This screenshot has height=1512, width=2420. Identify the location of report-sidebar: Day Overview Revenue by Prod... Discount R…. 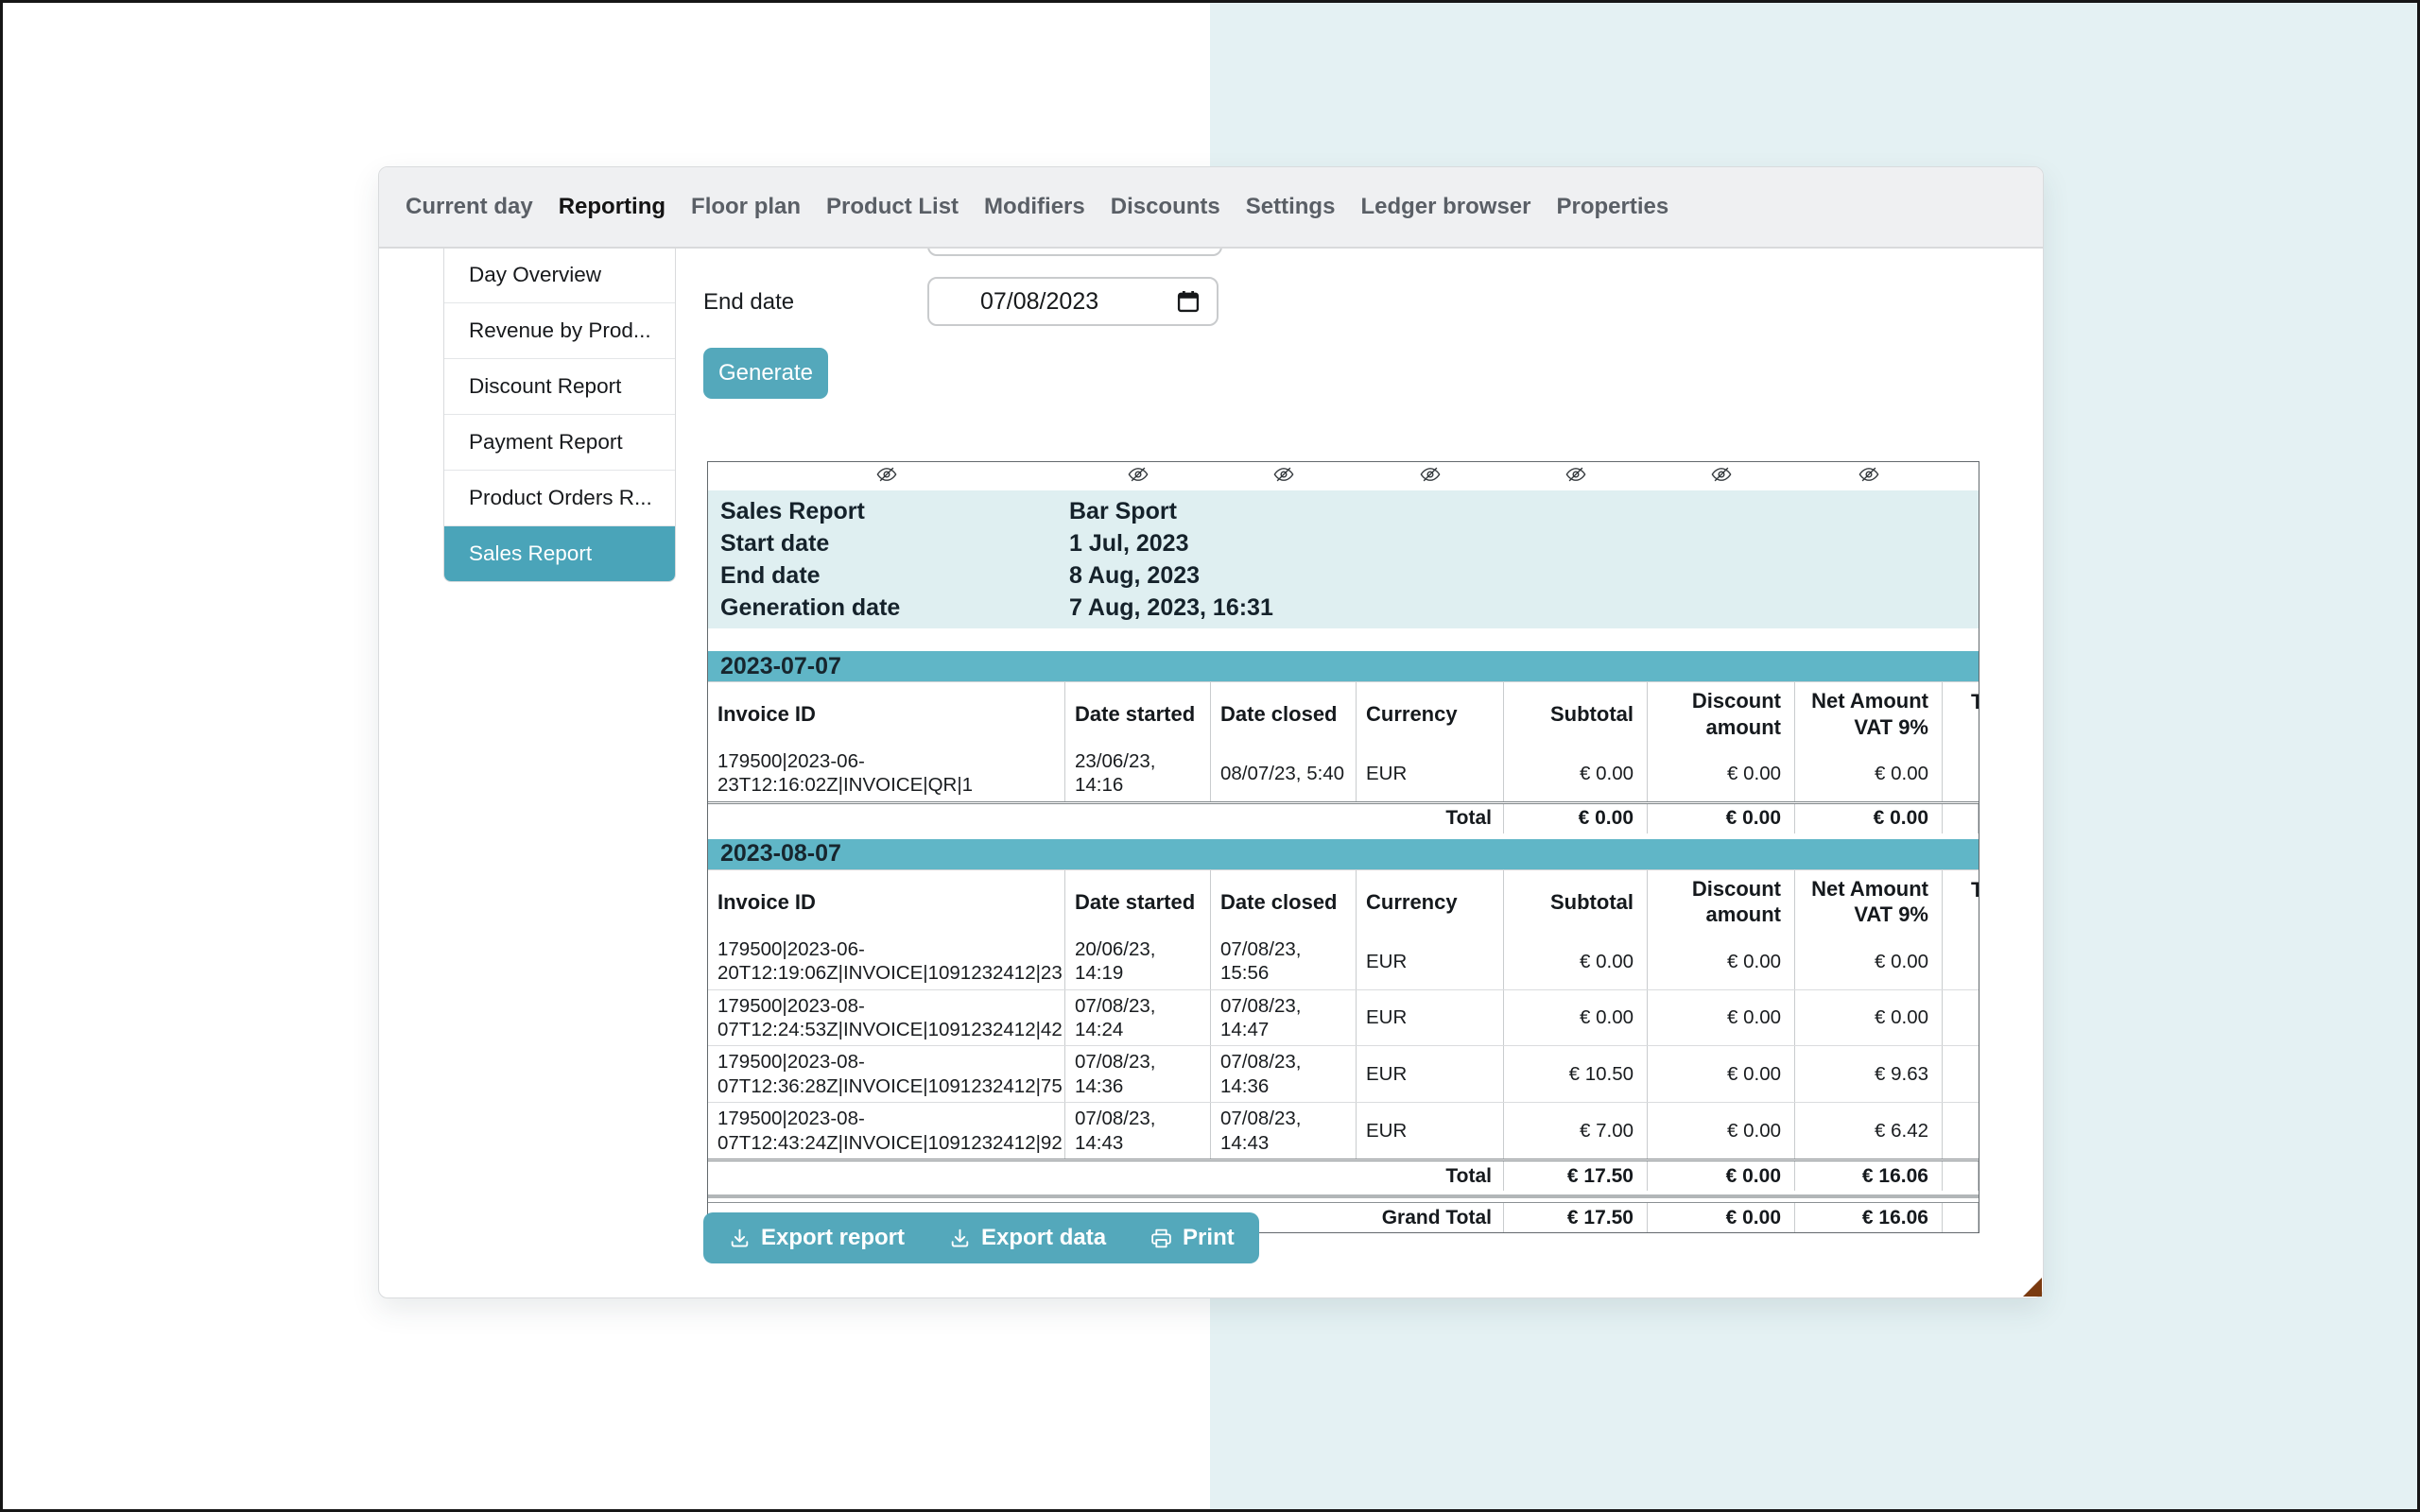
(559, 407).